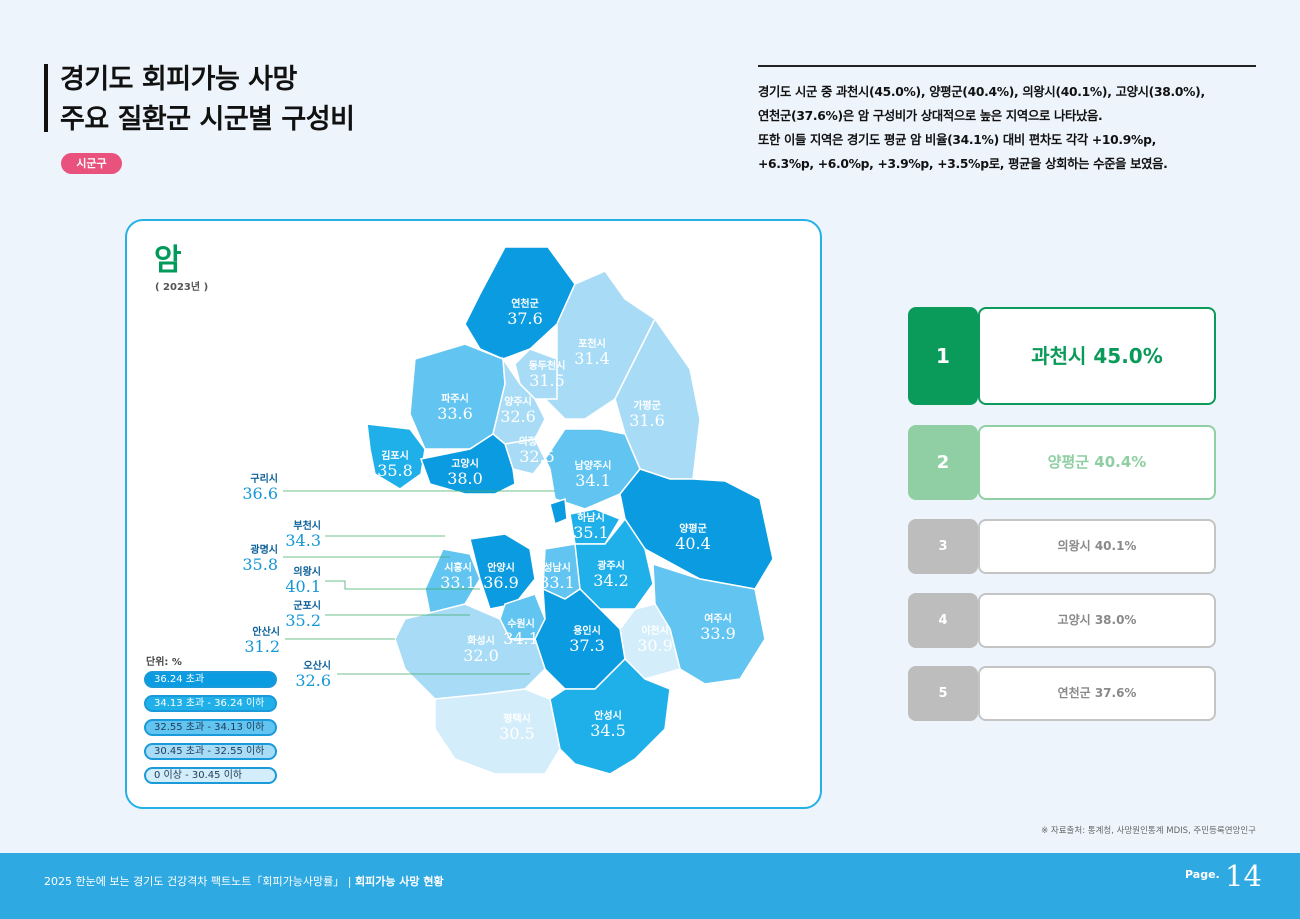 The height and width of the screenshot is (919, 1300). I want to click on legend-item-4: 0 이상 - 30.45 이하, so click(210, 775).